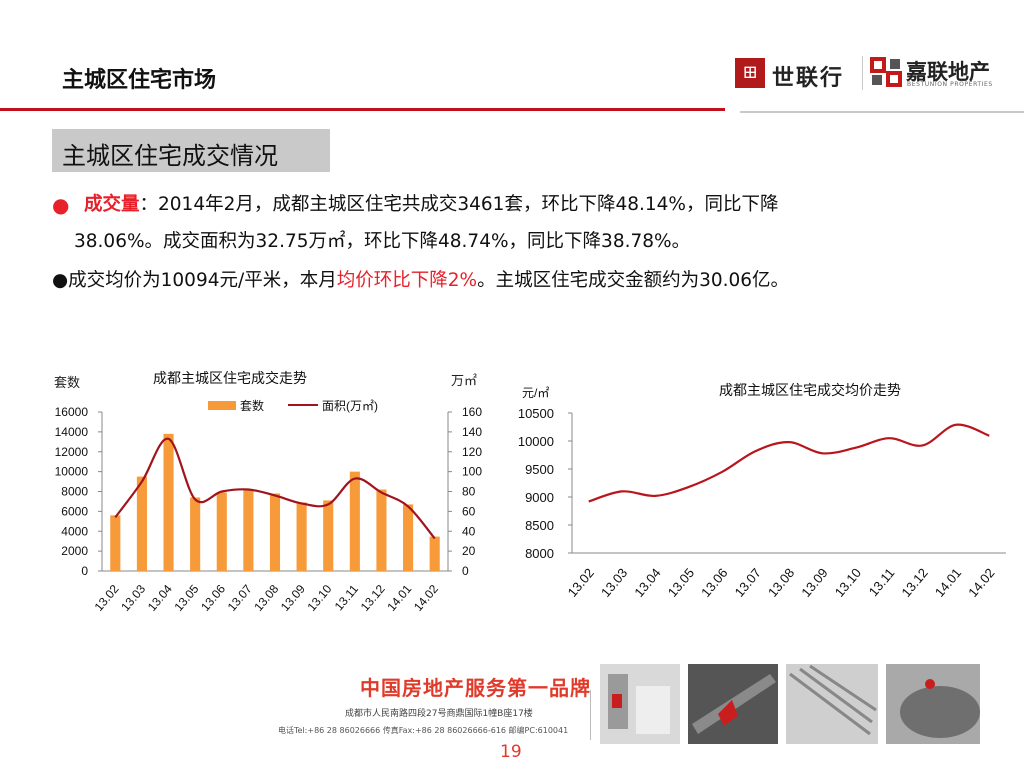 The height and width of the screenshot is (768, 1024). I want to click on bullet-volume-text: ：2014年2月，成都主城区住宅共成交3461套，环比下降48.14%，同比下降, so click(459, 204).